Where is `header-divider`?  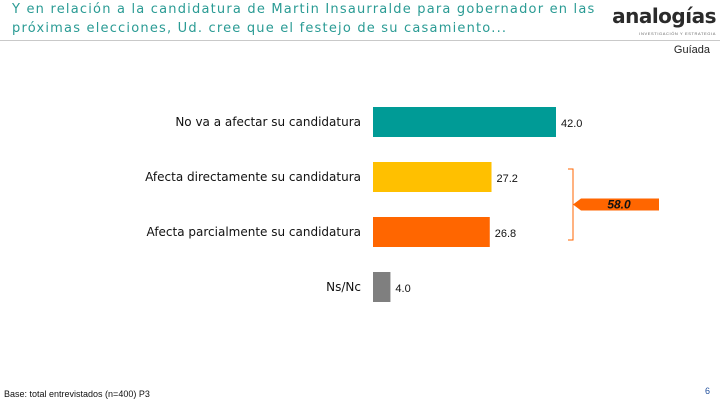 header-divider is located at coordinates (360, 40).